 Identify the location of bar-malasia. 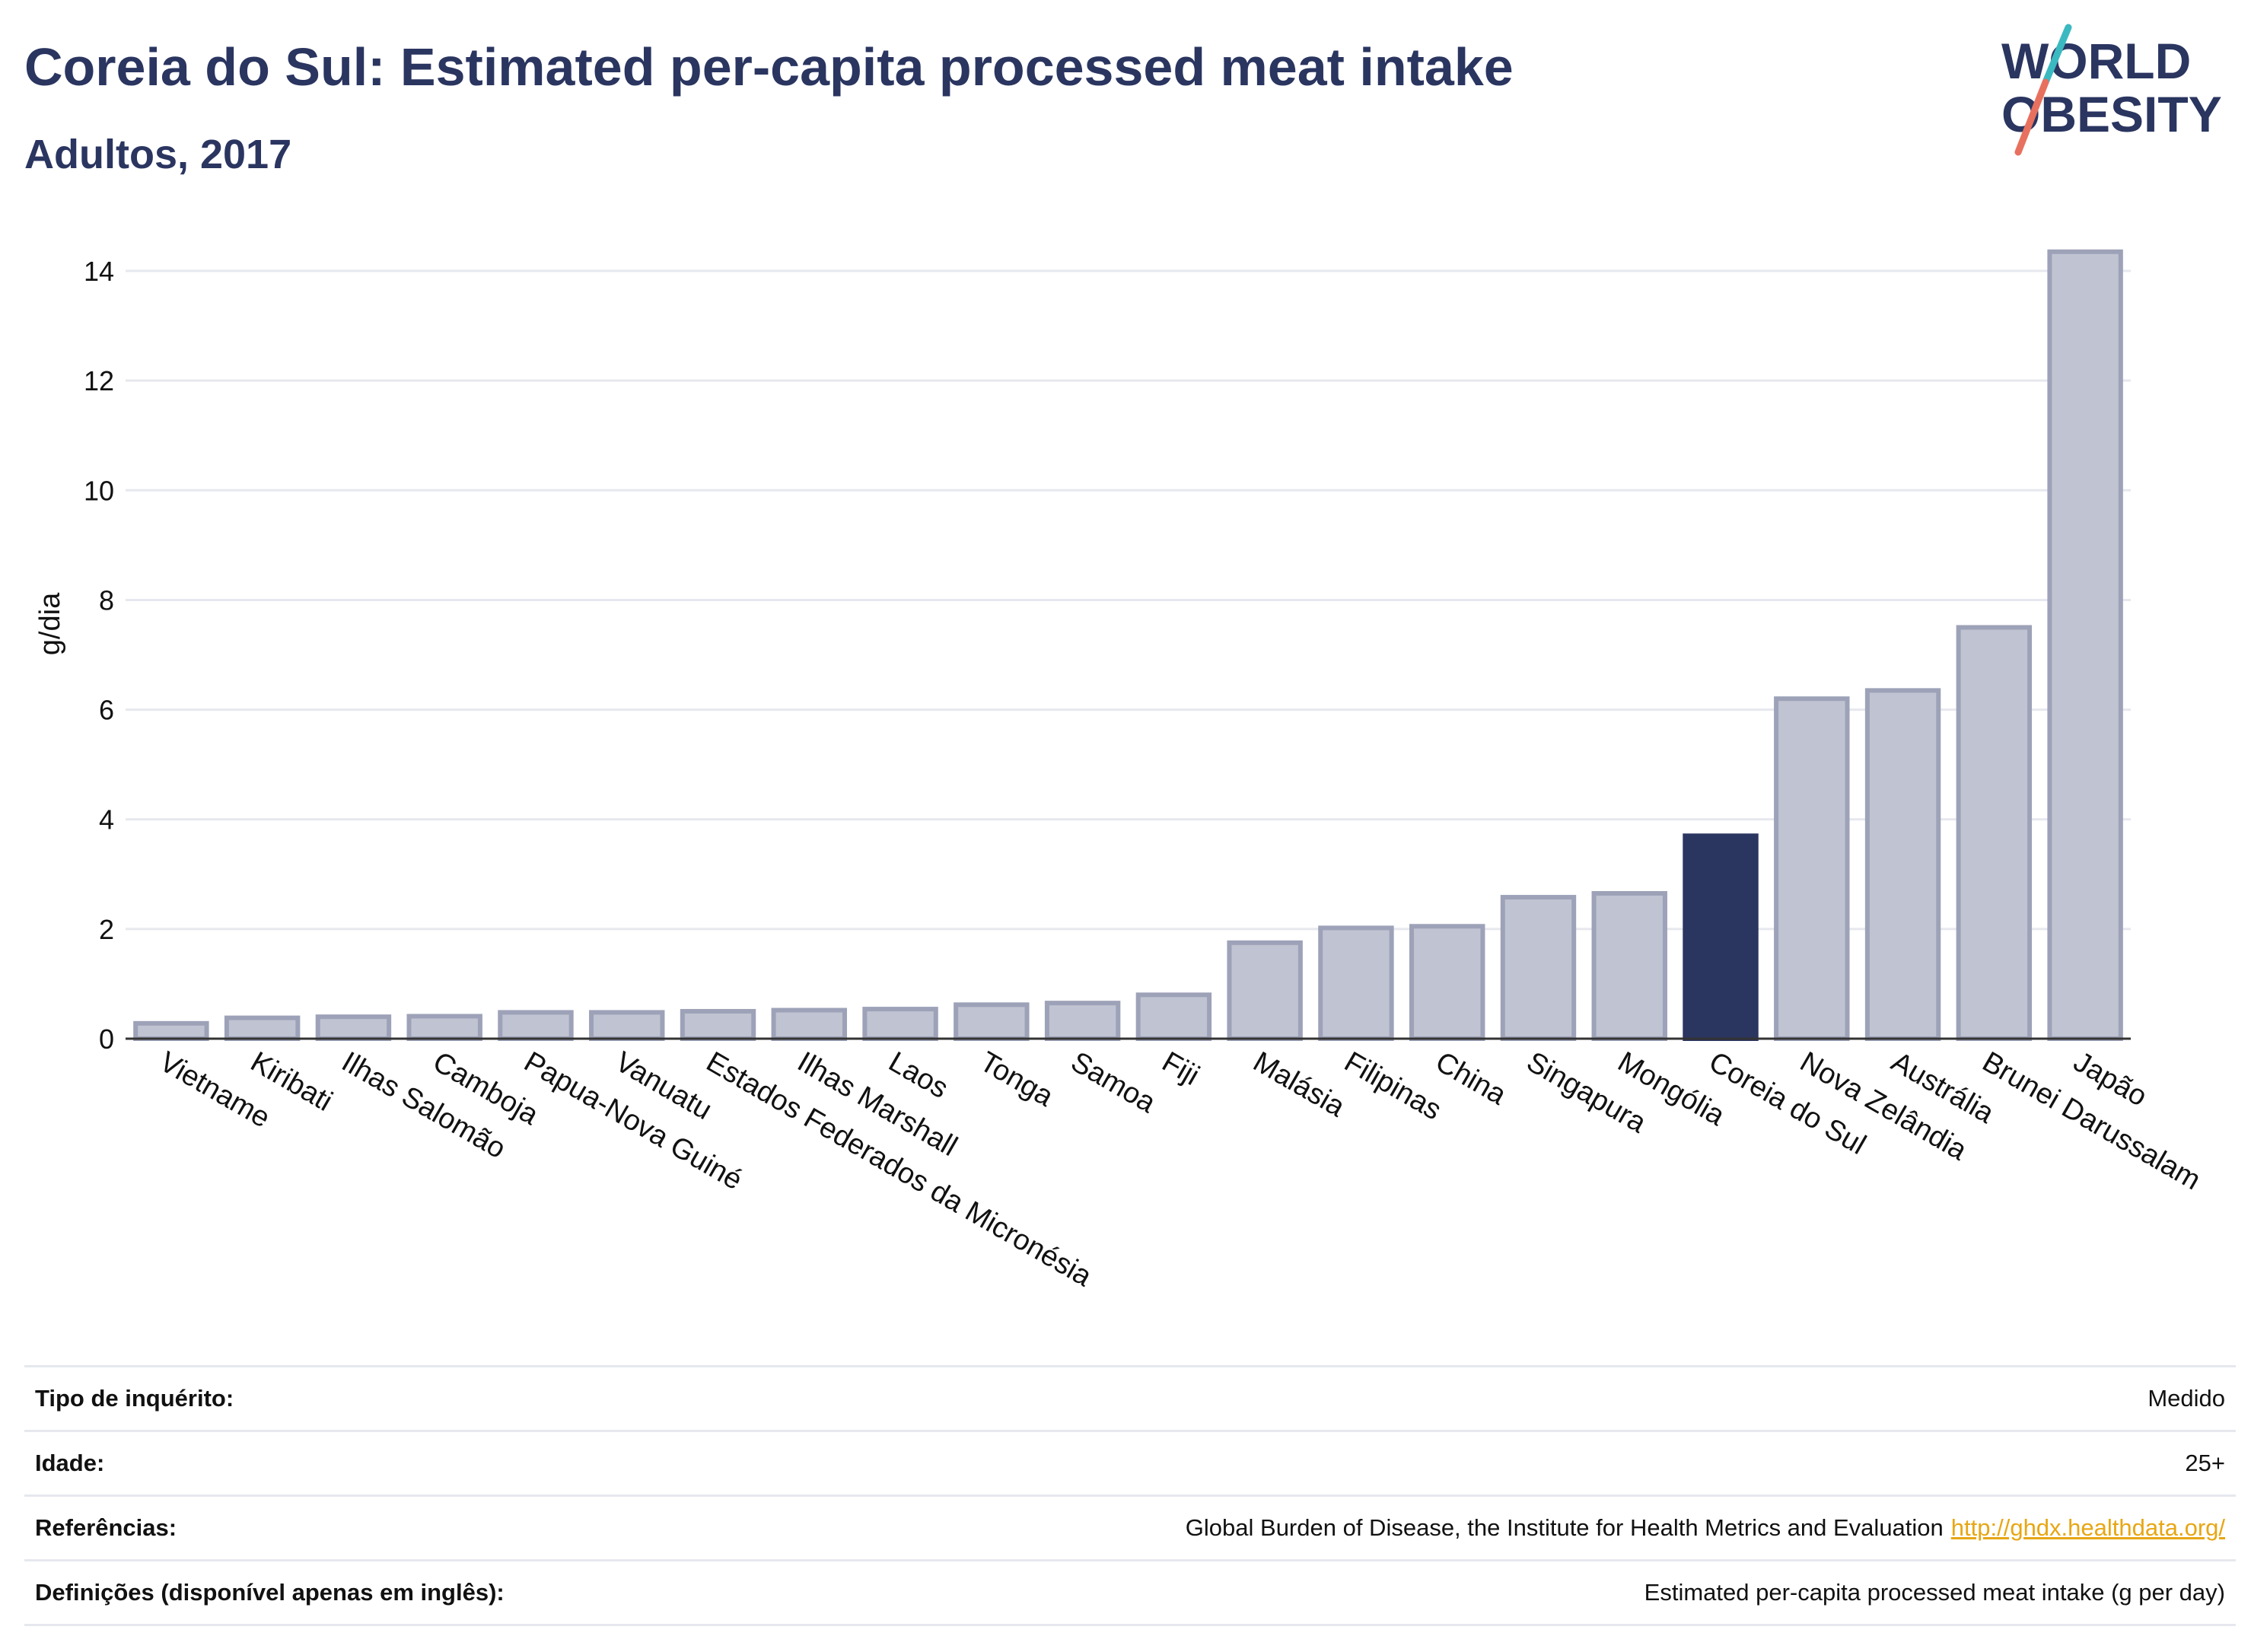
(1265, 990).